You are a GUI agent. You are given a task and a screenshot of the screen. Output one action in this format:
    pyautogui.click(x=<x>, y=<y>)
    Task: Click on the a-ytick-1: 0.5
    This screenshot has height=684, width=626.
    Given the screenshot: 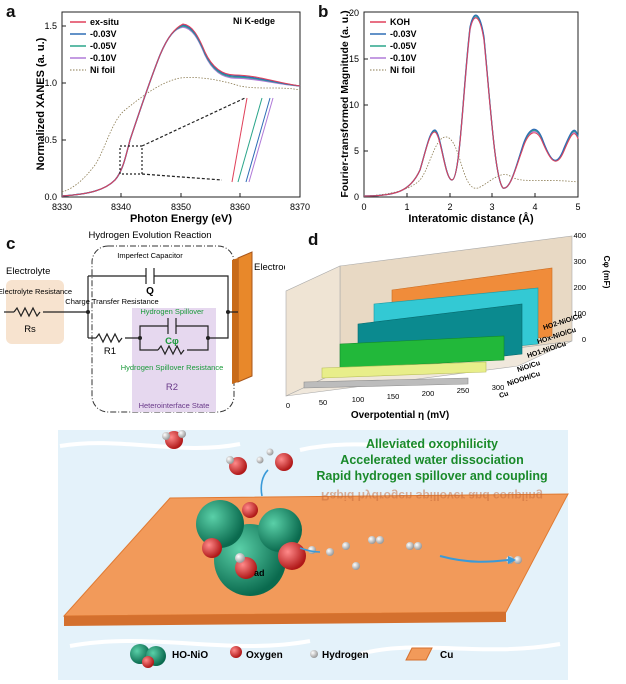 What is the action you would take?
    pyautogui.click(x=50, y=140)
    